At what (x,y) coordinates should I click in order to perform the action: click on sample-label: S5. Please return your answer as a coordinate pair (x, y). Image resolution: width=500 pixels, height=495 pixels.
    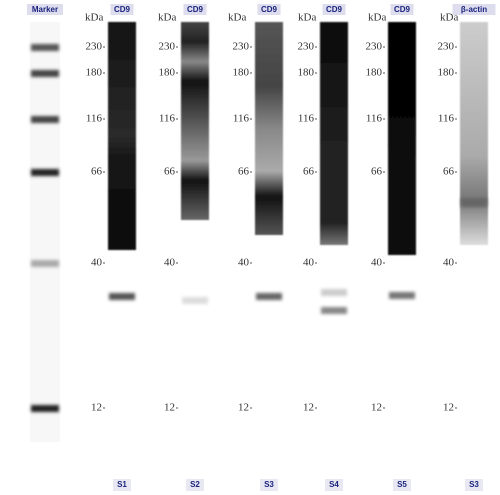
    Looking at the image, I should click on (402, 484).